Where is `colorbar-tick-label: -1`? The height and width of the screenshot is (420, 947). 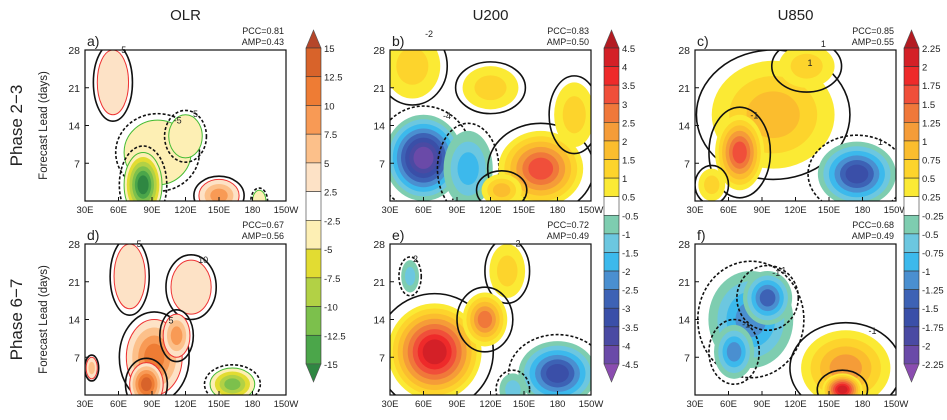
colorbar-tick-label: -1 is located at coordinates (626, 235).